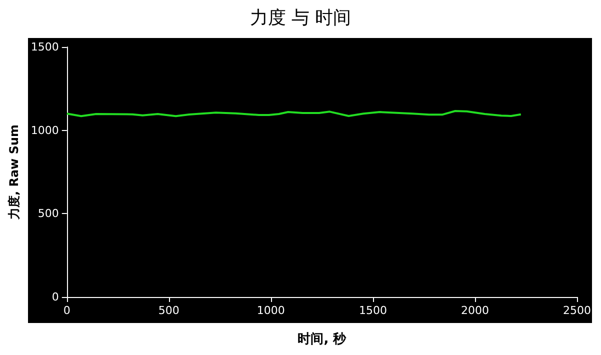 The height and width of the screenshot is (355, 601). I want to click on x-tick-label: 2000, so click(474, 310).